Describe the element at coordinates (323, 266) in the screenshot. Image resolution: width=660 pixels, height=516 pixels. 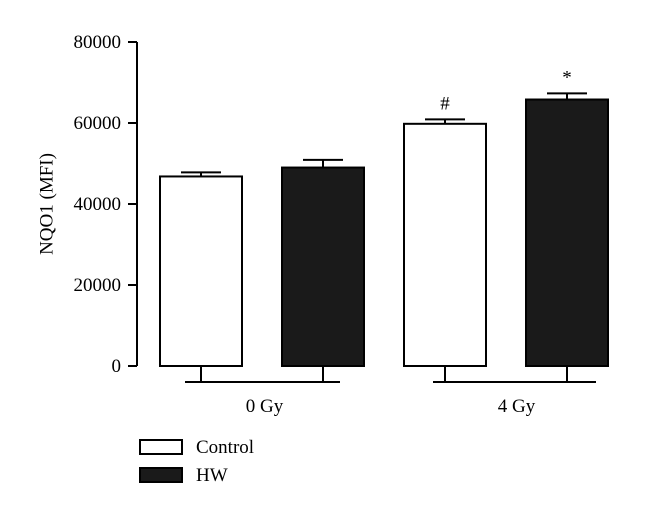
I see `bar-hw-0gy` at that location.